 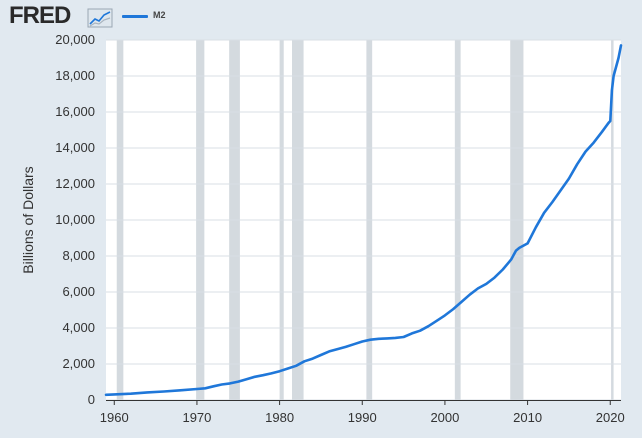 I want to click on y-tick-label: 16,000, so click(x=75, y=111).